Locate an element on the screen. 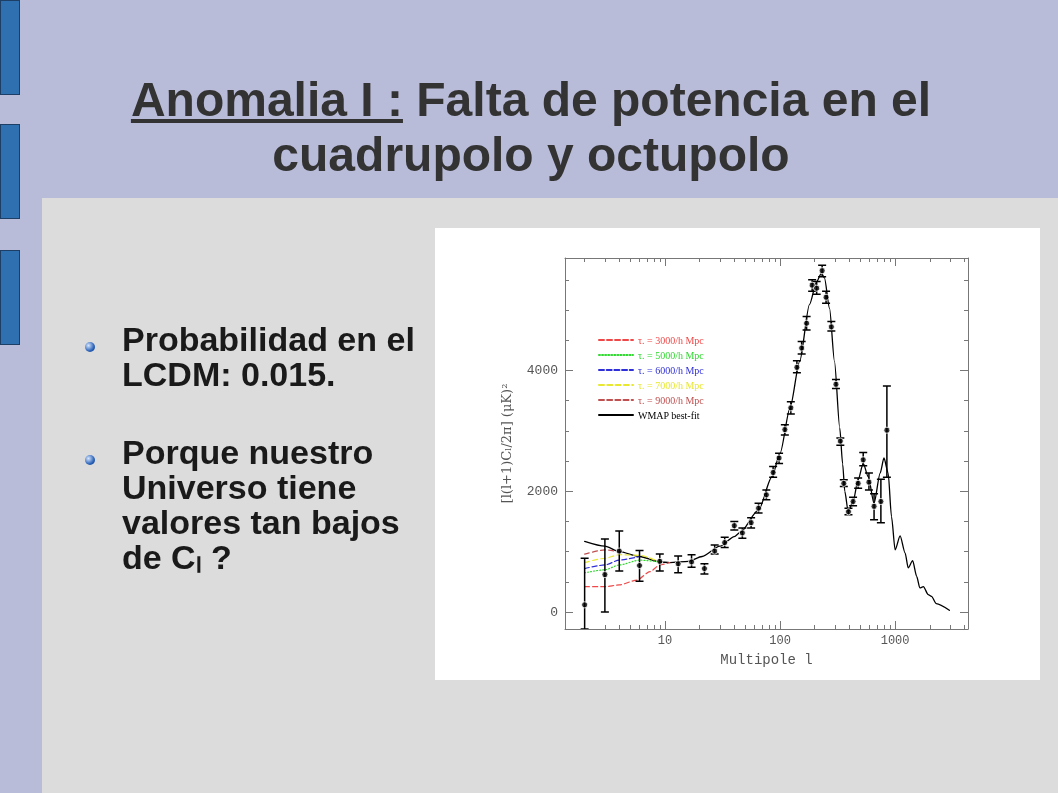  line-series is located at coordinates (612, 562).